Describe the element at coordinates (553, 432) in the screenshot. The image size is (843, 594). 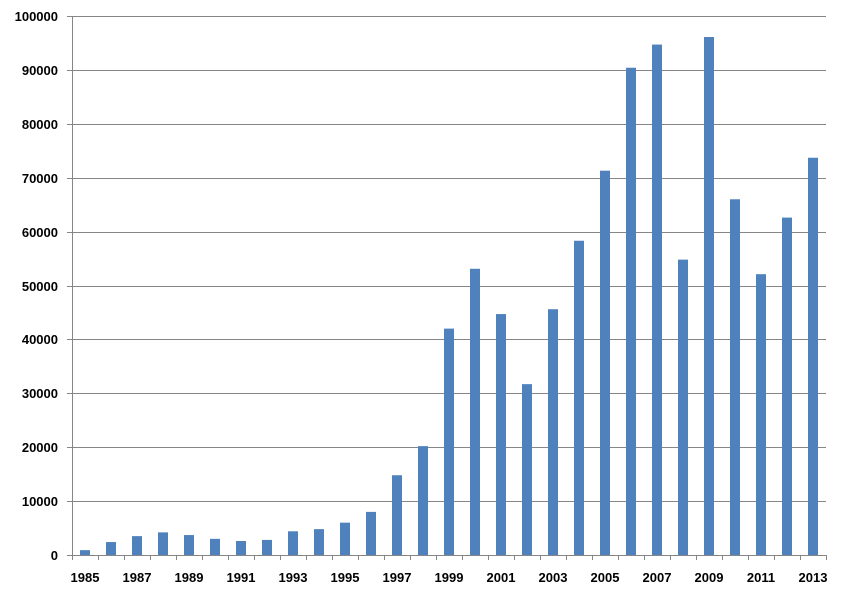
I see `bar-2003` at that location.